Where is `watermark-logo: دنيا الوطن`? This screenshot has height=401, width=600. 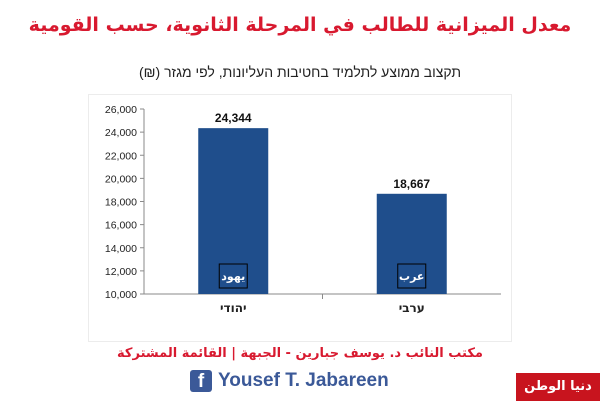 watermark-logo: دنيا الوطن is located at coordinates (558, 387).